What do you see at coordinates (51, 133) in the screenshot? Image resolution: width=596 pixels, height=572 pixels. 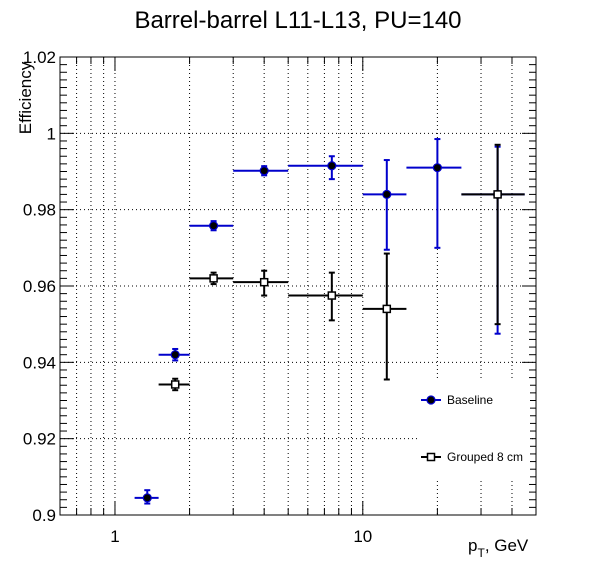 I see `y-tick-label: 1` at bounding box center [51, 133].